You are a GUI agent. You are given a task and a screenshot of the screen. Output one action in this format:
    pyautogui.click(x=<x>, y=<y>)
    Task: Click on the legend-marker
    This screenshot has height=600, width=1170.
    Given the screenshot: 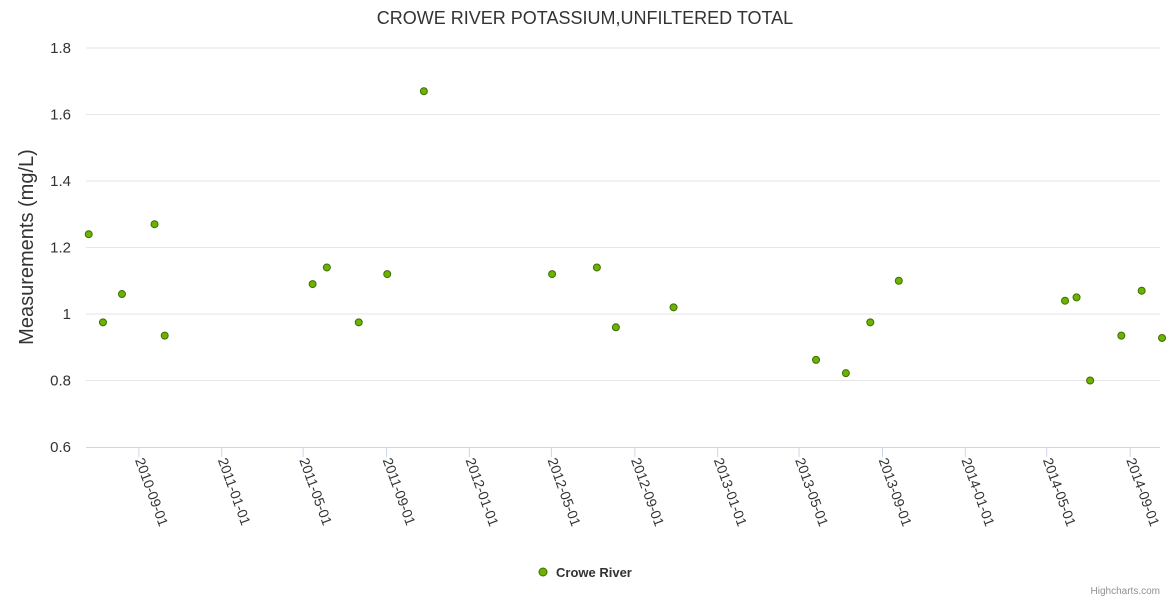 What is the action you would take?
    pyautogui.click(x=543, y=572)
    